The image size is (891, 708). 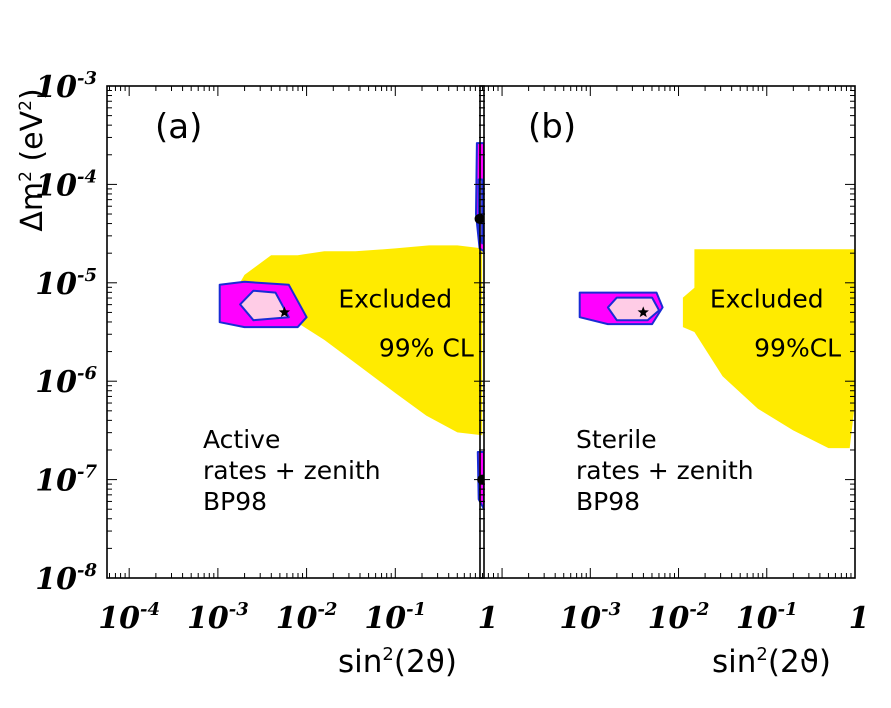 I want to click on y-tick-label: 10⁻⁴, so click(x=66, y=184).